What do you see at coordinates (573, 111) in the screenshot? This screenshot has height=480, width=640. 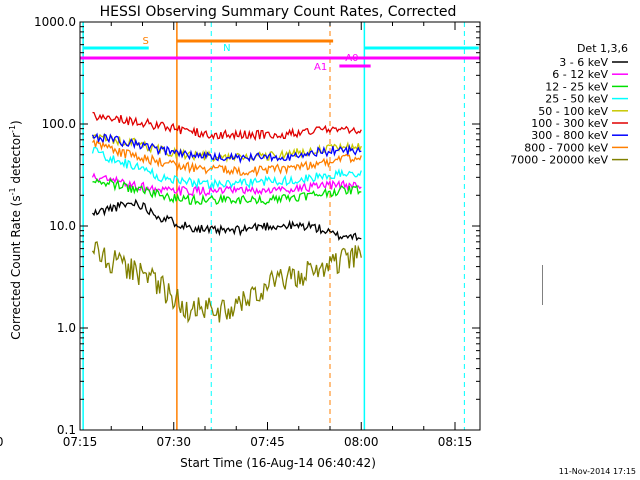 I see `legend-label: 50 - 100 keV` at bounding box center [573, 111].